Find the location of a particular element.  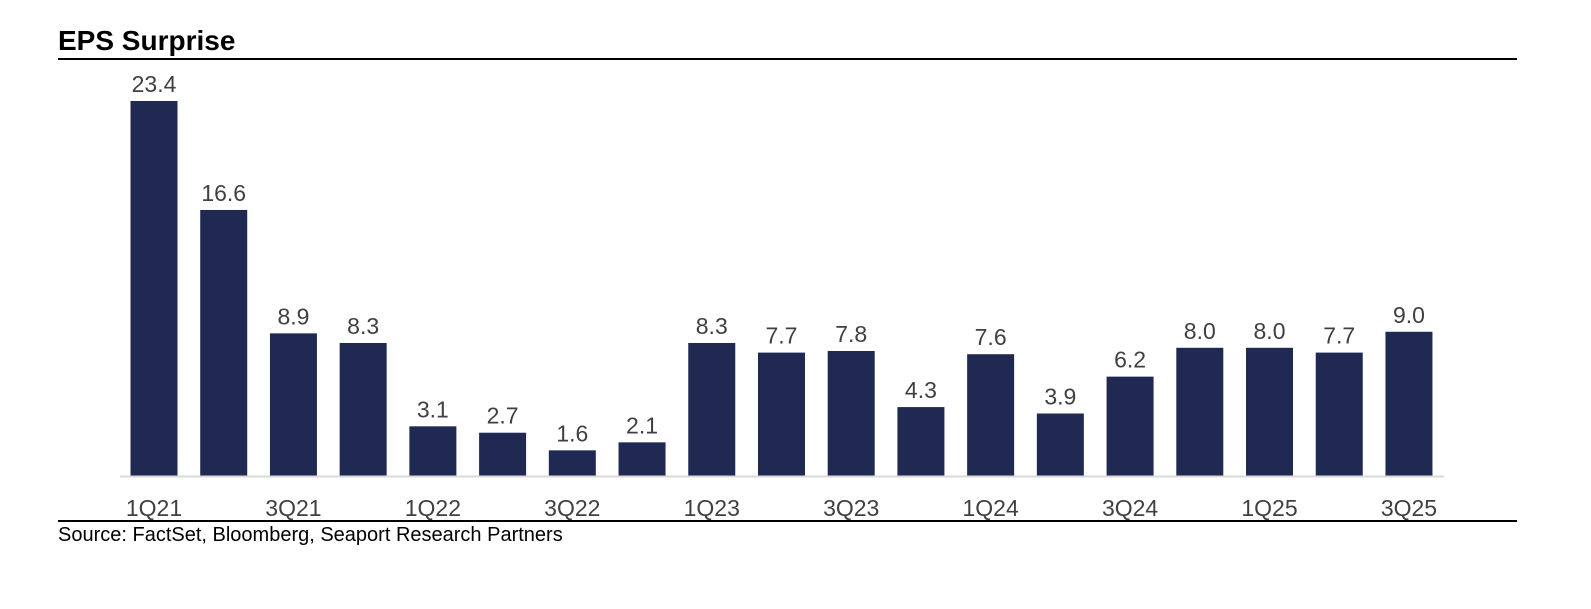

data-label-1q23: 8.3 is located at coordinates (712, 326).